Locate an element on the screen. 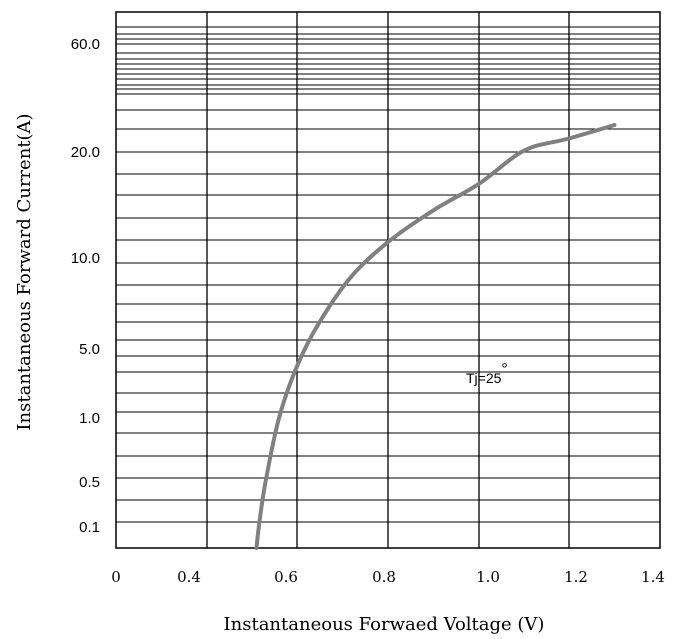  y-tick-label: 5.0 is located at coordinates (89, 349).